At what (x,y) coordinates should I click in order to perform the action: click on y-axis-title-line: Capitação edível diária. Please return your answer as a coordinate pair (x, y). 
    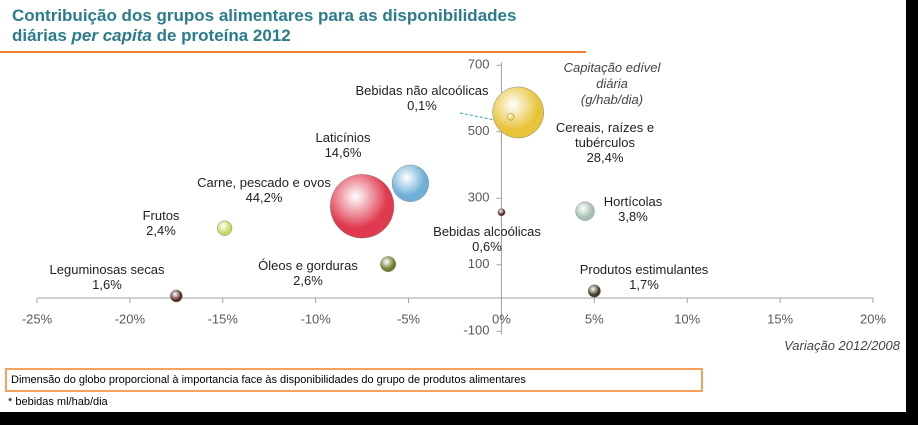
    Looking at the image, I should click on (612, 75).